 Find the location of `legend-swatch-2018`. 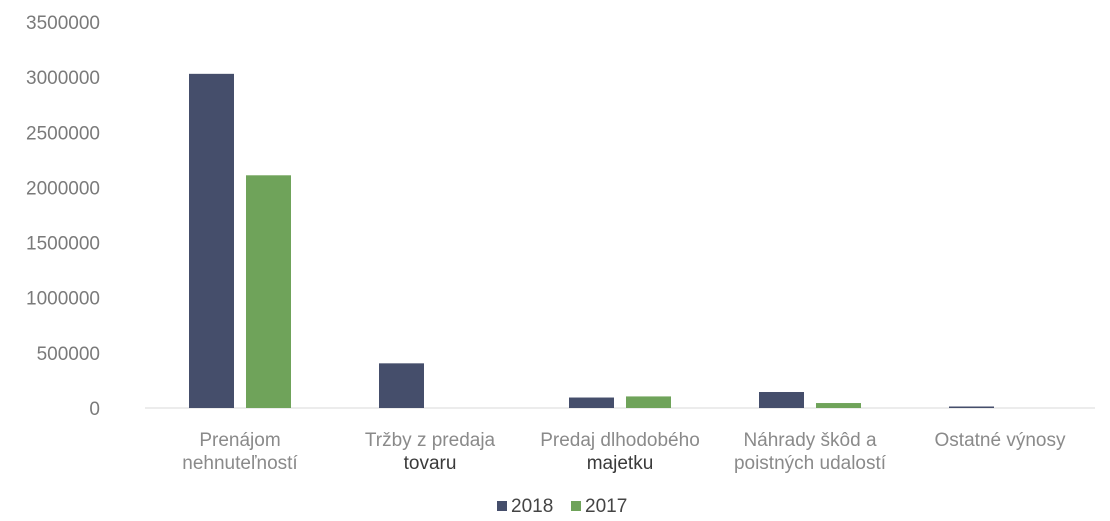

legend-swatch-2018 is located at coordinates (502, 506).